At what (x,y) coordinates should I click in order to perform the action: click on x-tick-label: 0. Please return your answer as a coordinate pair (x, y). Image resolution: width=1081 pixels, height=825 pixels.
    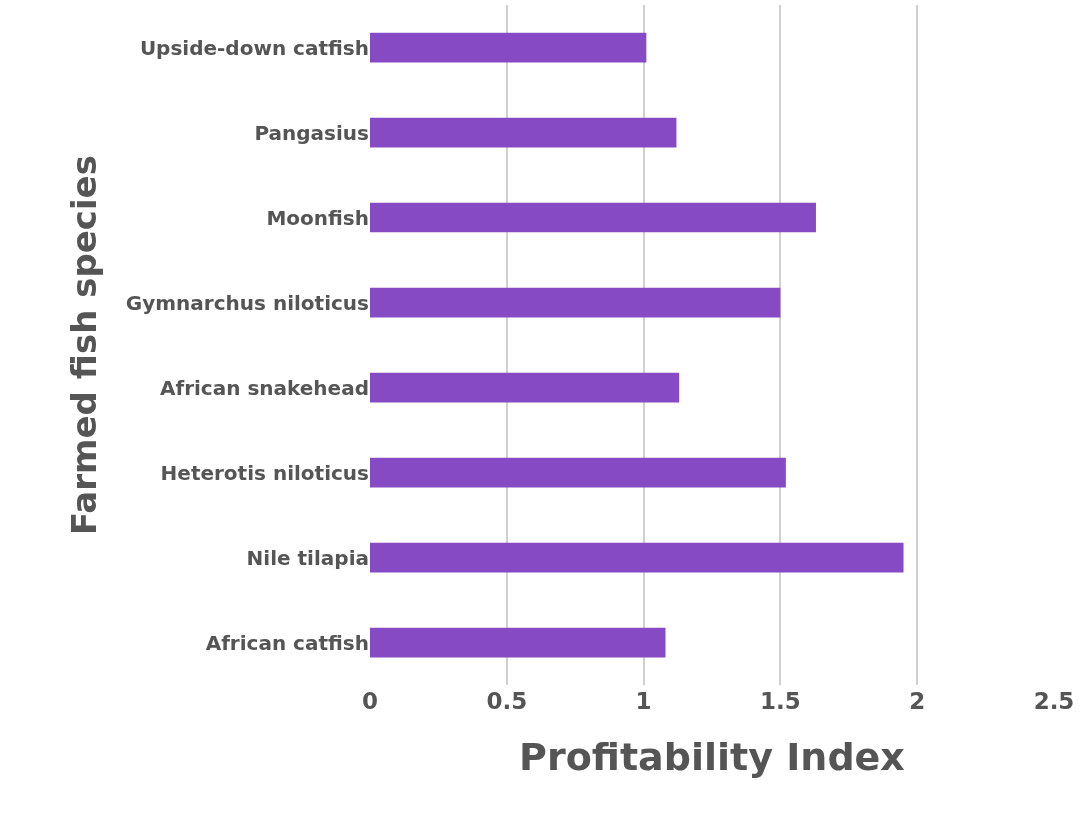
    Looking at the image, I should click on (370, 701).